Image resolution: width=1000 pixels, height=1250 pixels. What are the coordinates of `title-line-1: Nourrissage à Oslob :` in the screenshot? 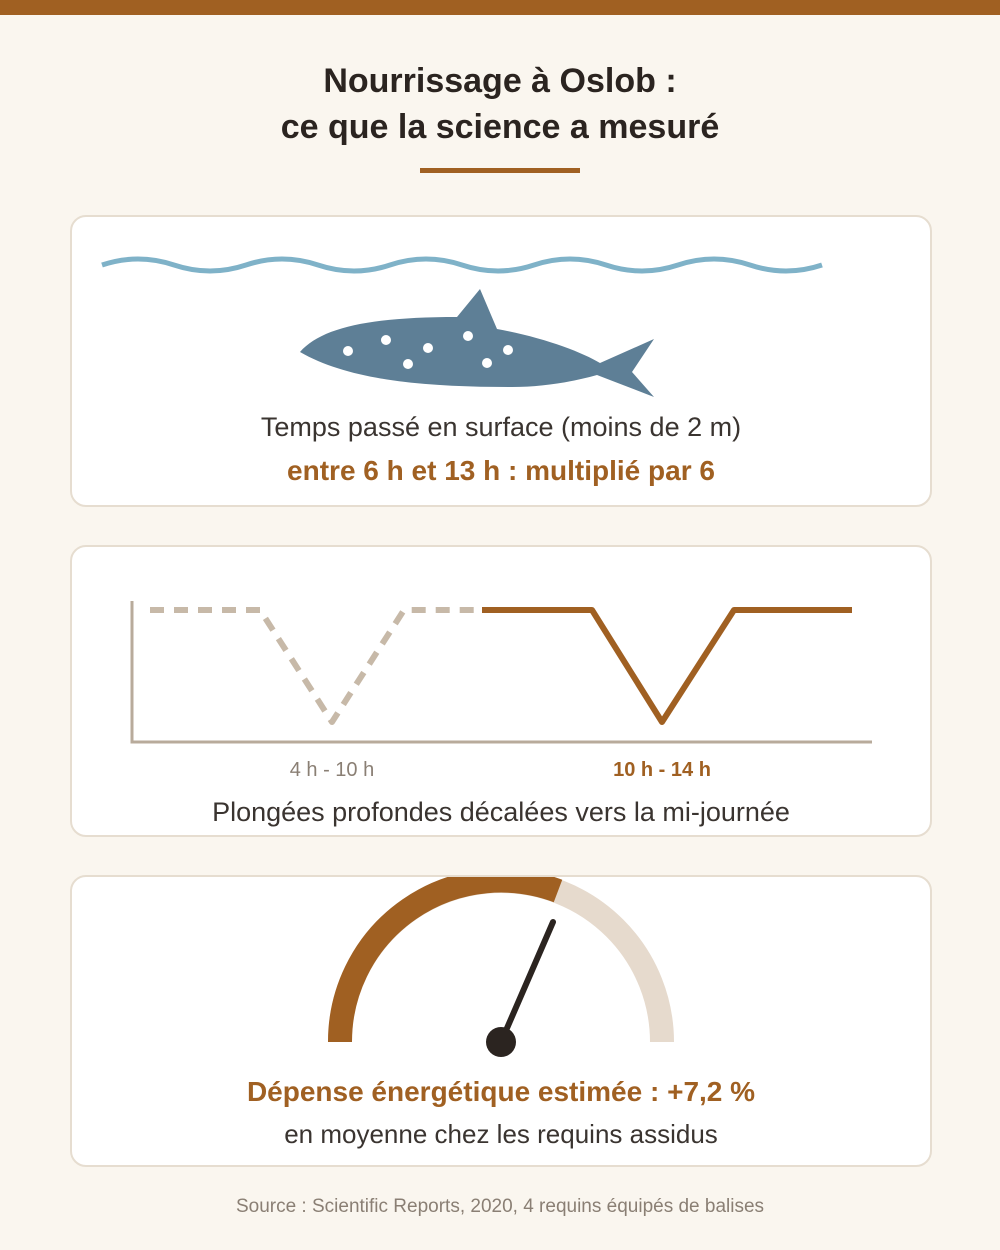 It's located at (500, 81).